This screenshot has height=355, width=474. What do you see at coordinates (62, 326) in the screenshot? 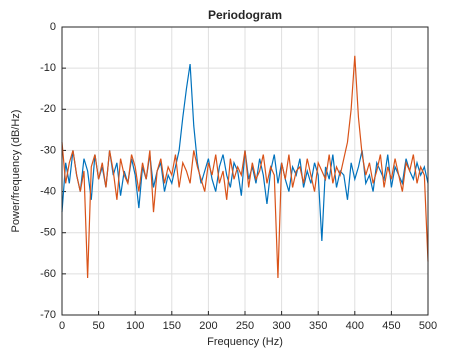
I see `x-tick-label: 0` at bounding box center [62, 326].